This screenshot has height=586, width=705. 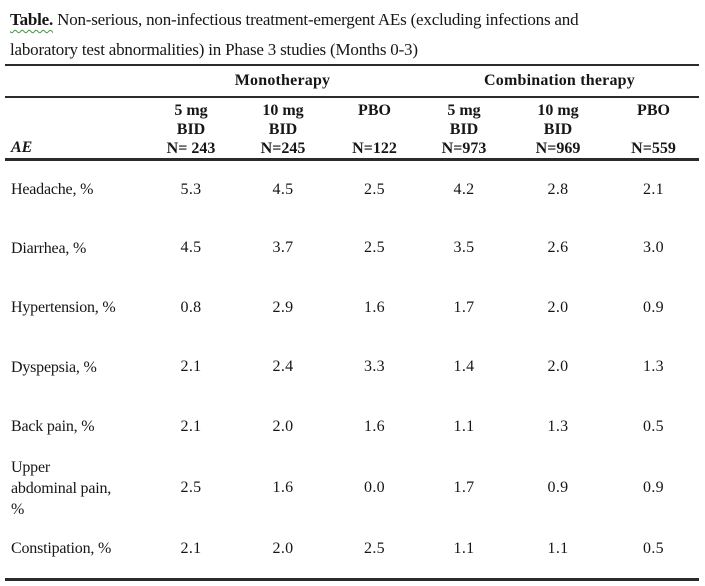 I want to click on column-header-combo-10mg: 10 mg BID N=969, so click(x=558, y=129).